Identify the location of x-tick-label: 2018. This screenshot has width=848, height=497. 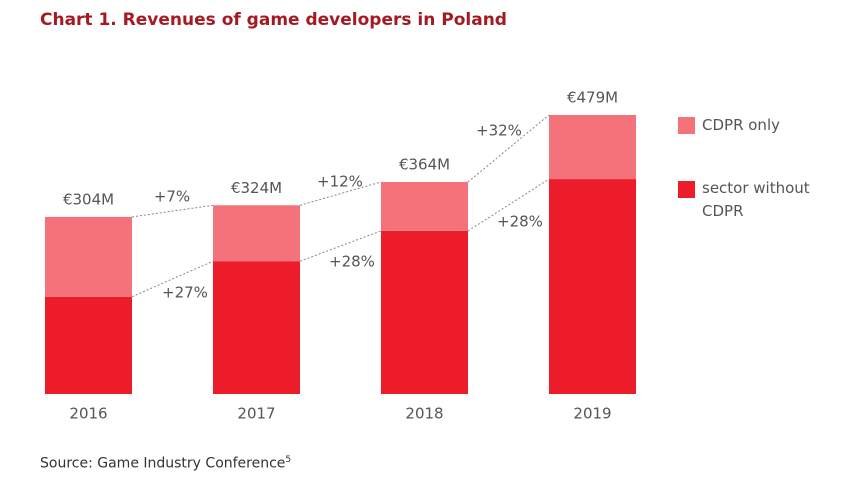
(424, 414).